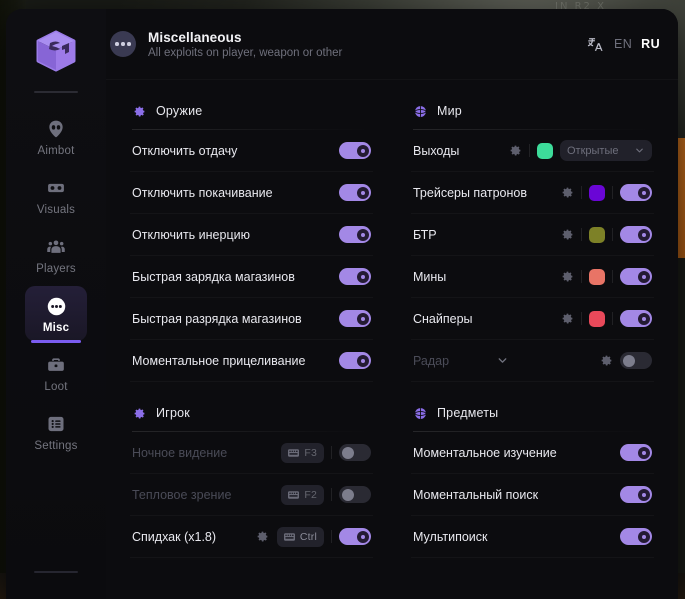  What do you see at coordinates (251, 129) in the screenshot?
I see `group-rule` at bounding box center [251, 129].